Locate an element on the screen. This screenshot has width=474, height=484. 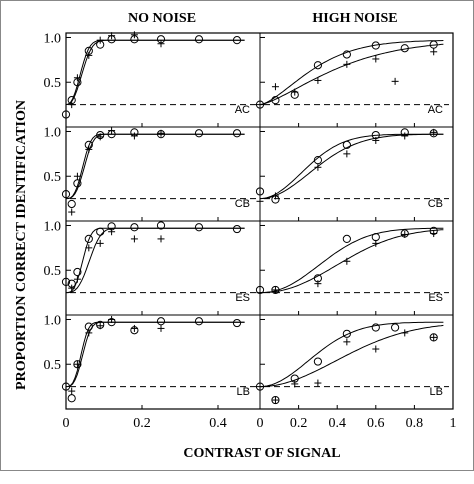
x-axis-title: CONTRAST OF SIGNAL is located at coordinates (261, 453).